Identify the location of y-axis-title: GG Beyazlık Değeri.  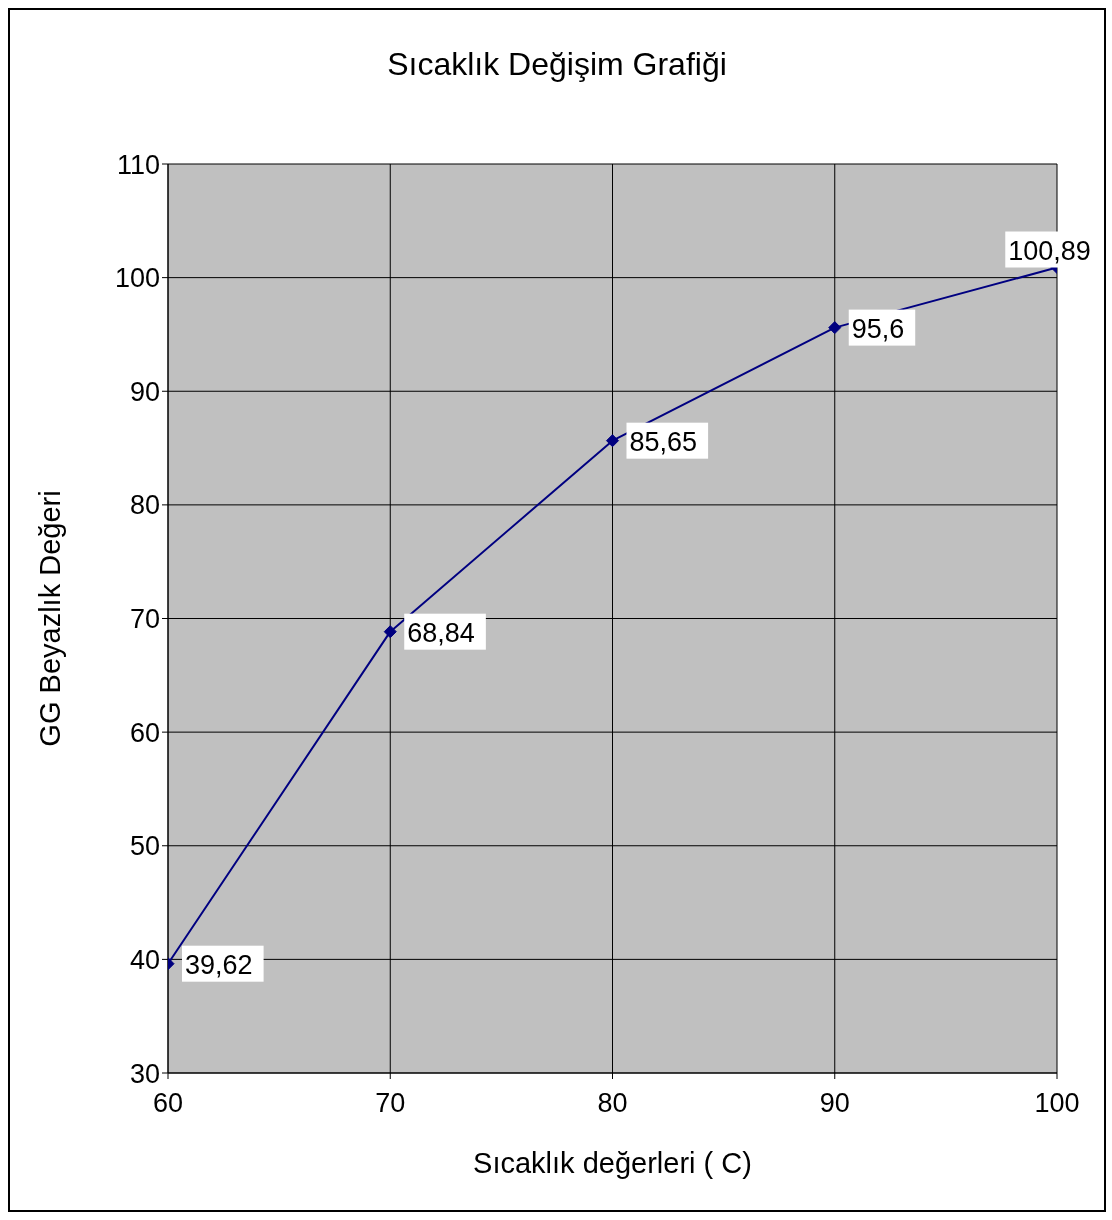
(50, 618).